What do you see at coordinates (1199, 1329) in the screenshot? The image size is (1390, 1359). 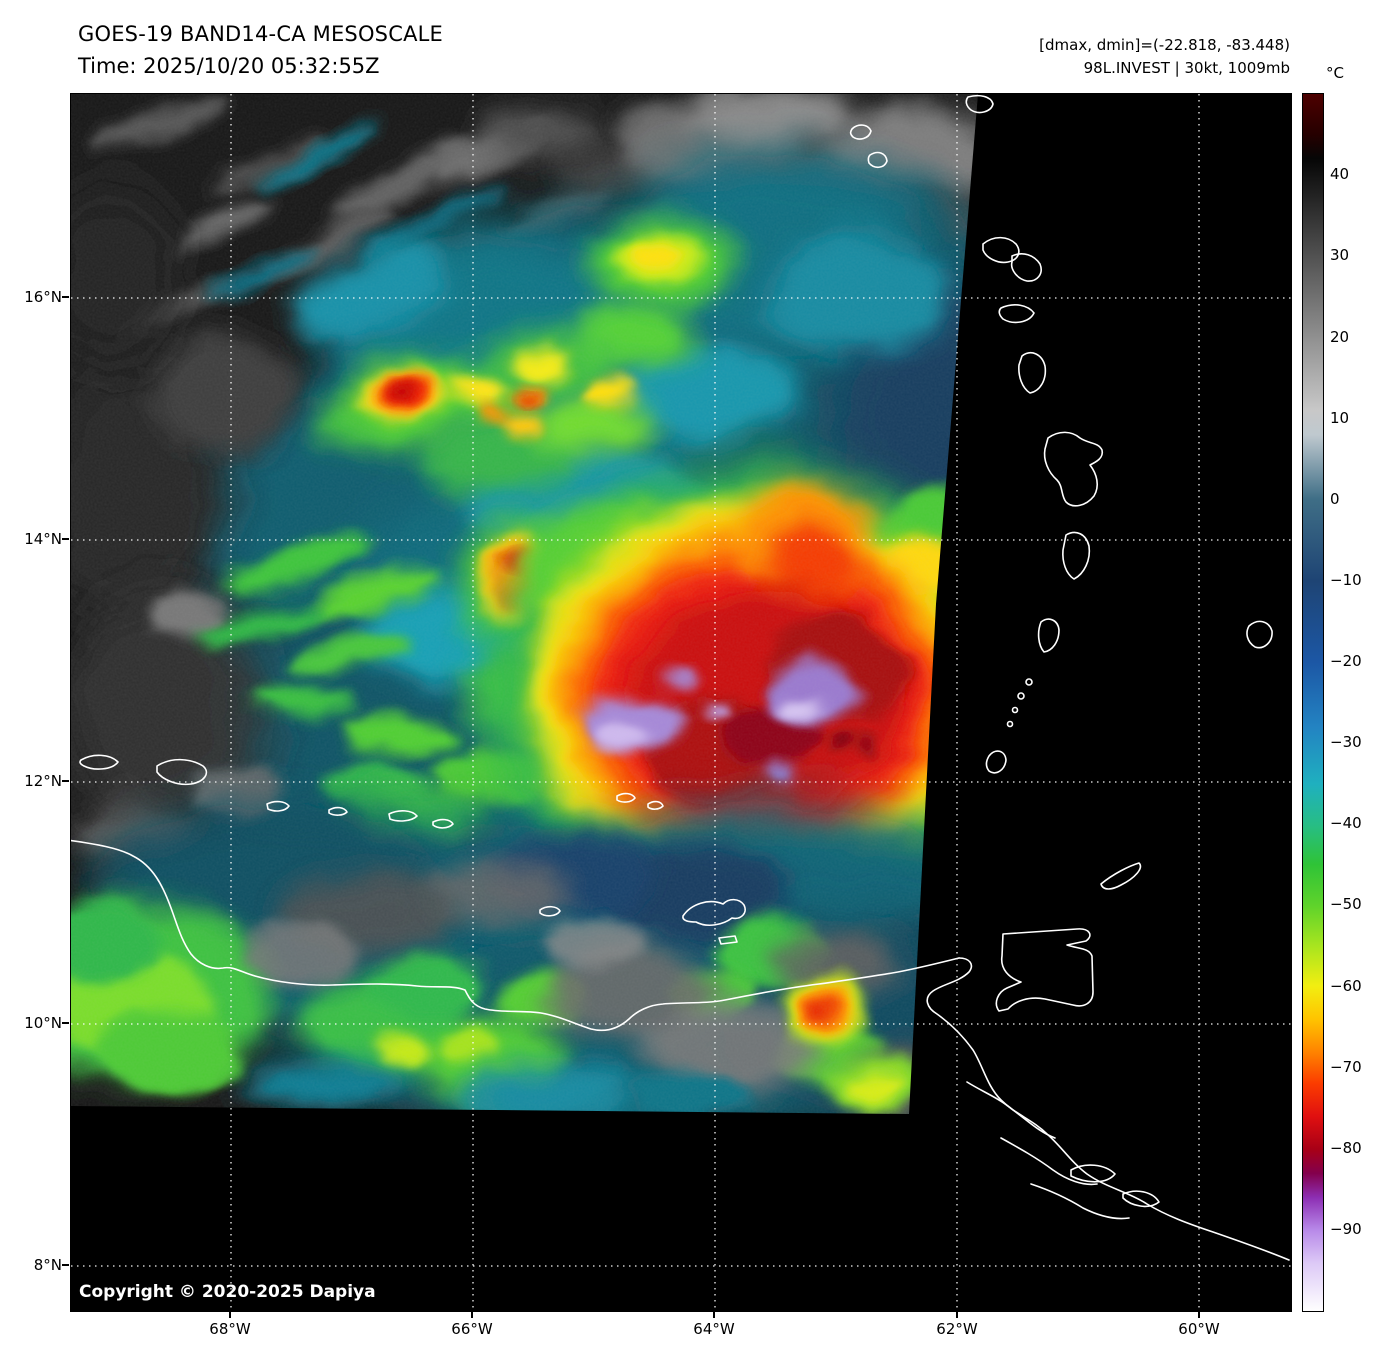 I see `lon-label-60w: 60°W` at bounding box center [1199, 1329].